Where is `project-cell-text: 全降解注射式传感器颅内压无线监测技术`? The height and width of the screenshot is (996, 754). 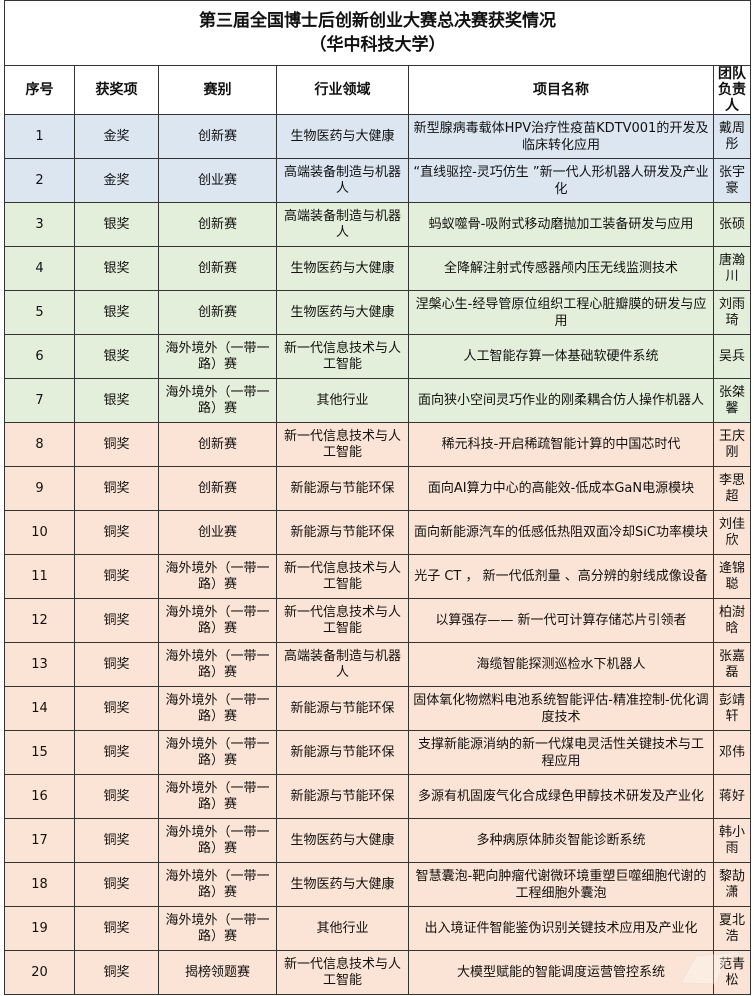 project-cell-text: 全降解注射式传感器颅内压无线监测技术 is located at coordinates (560, 268).